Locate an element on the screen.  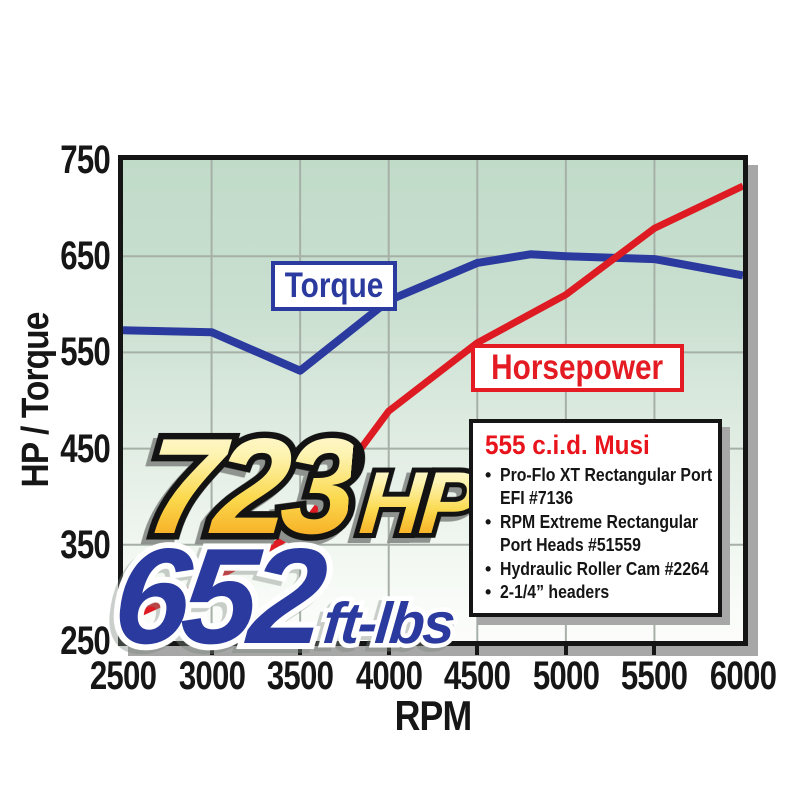
bullet-text: 2-1/4” headers is located at coordinates (555, 592).